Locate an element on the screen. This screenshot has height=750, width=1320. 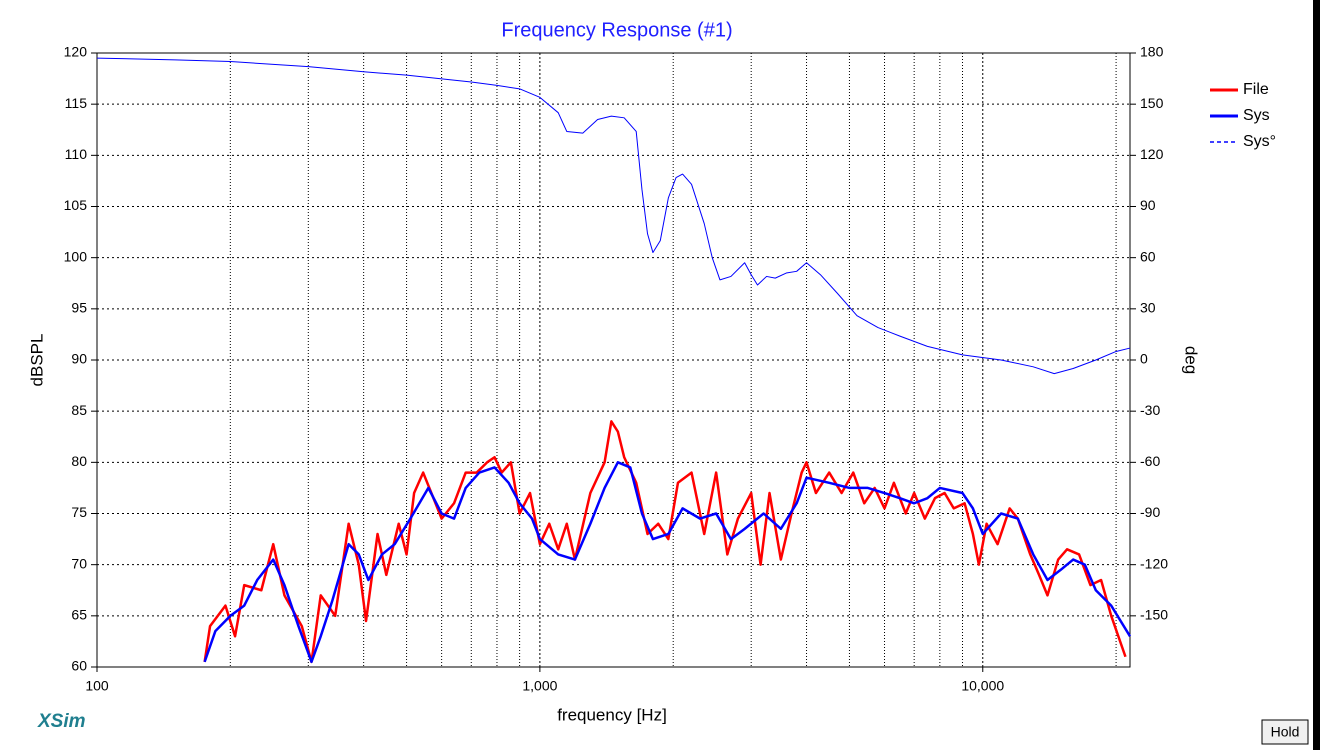
y2-tick-label: 30 is located at coordinates (1148, 308).